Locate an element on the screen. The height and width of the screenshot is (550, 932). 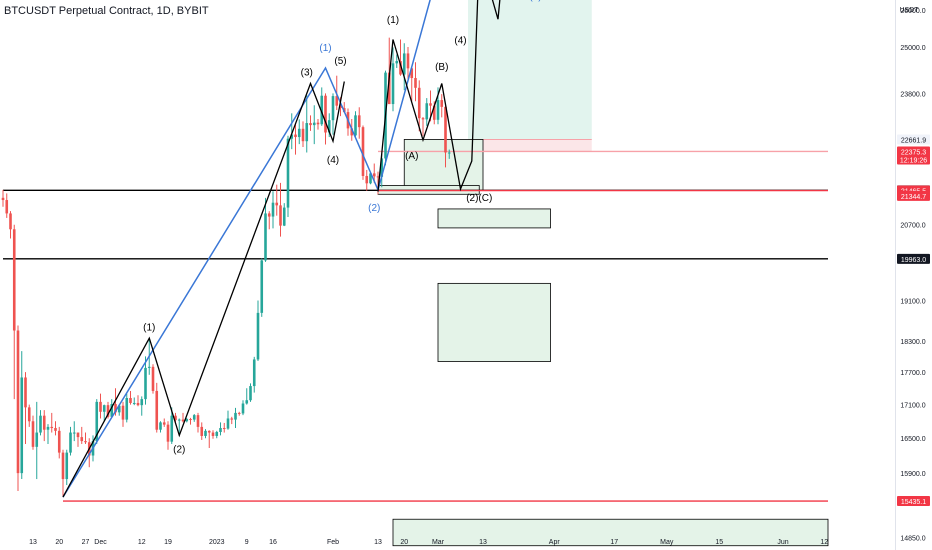
time-tick-label: Feb is located at coordinates (333, 542).